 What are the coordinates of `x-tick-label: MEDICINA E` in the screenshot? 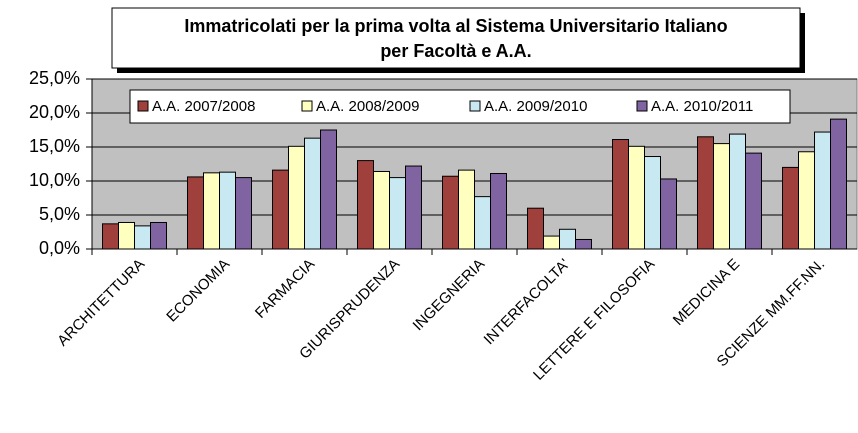 It's located at (706, 292).